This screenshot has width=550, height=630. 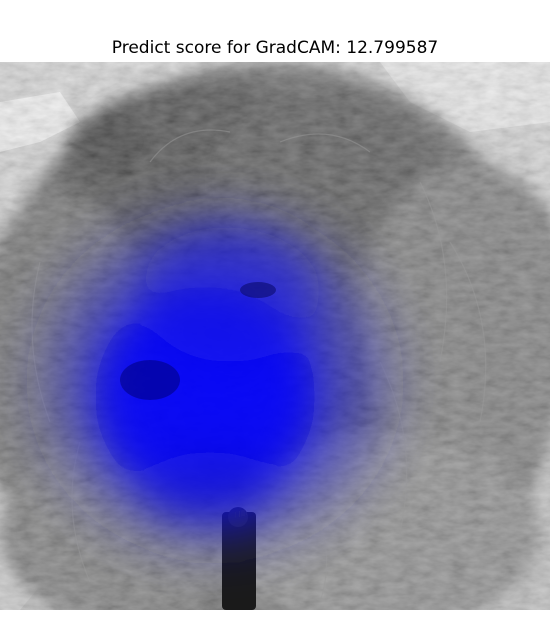 I want to click on dog-nose, so click(x=150, y=380).